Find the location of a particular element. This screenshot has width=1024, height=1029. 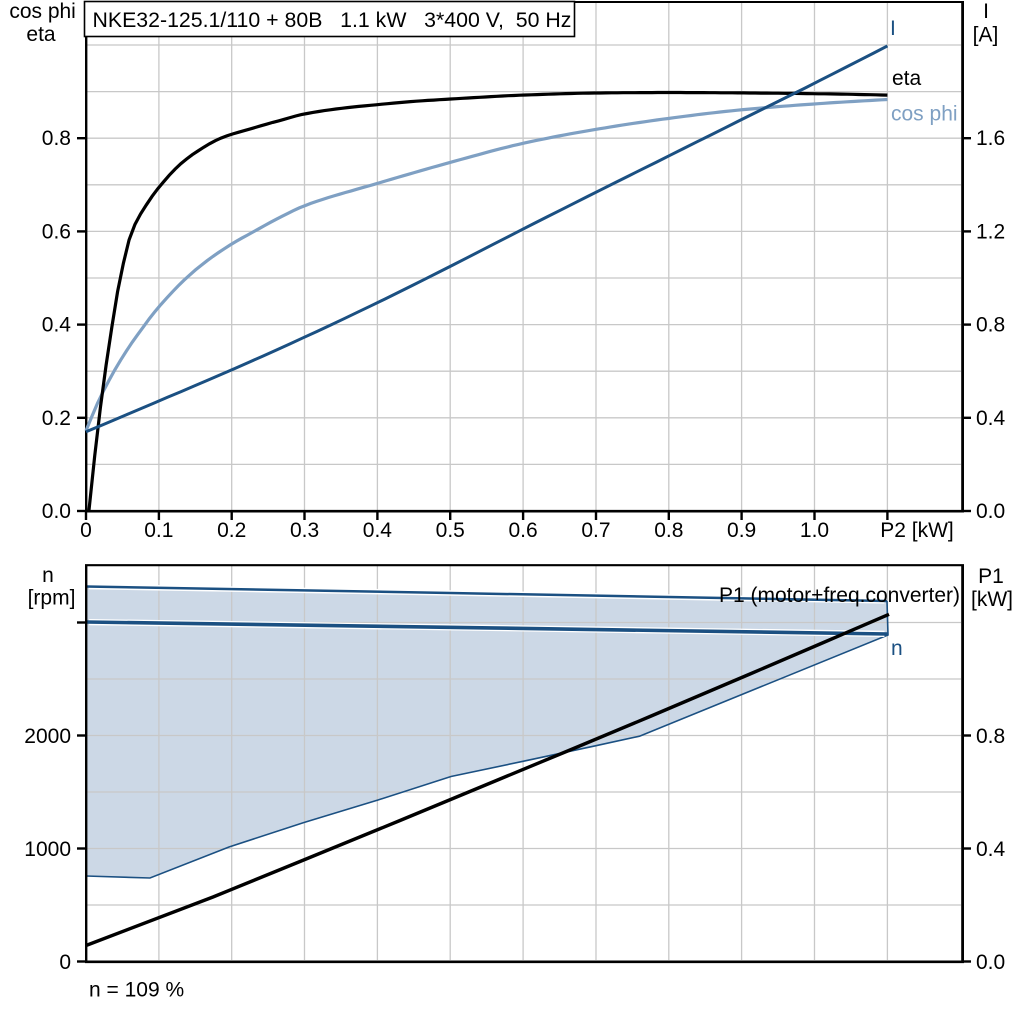

svg-text: [rpm] is located at coordinates (52, 598).